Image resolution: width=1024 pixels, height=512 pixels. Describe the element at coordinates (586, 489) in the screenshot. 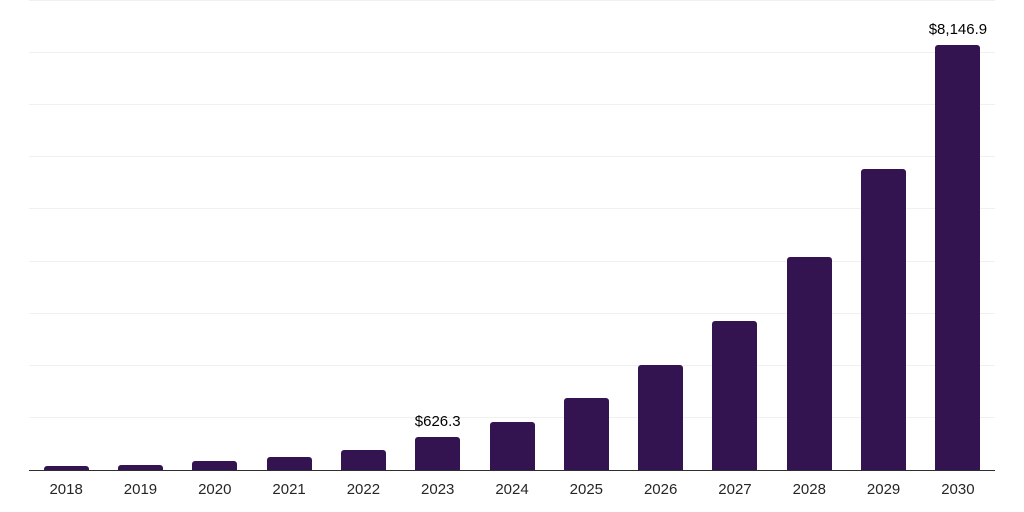

I see `x-tick-label-2025: 2025` at that location.